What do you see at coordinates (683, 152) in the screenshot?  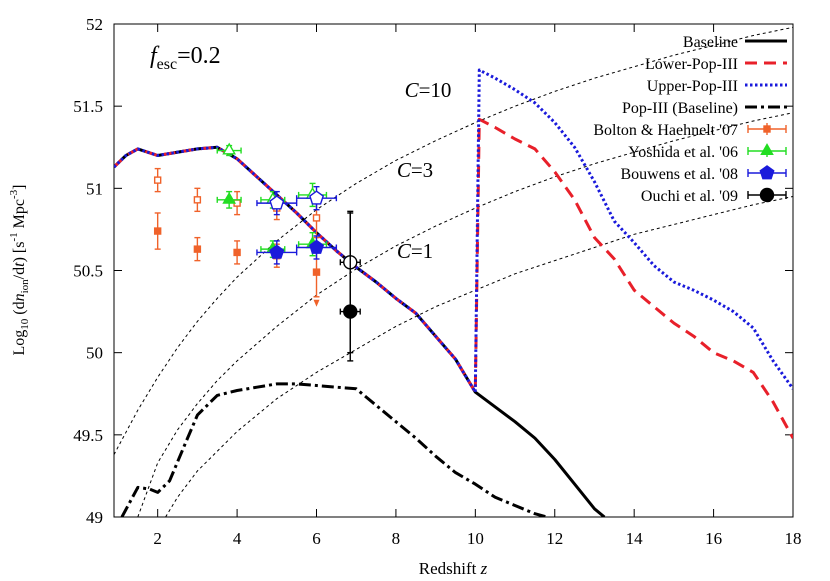 I see `legend-label: Yoshida et al. '06` at bounding box center [683, 152].